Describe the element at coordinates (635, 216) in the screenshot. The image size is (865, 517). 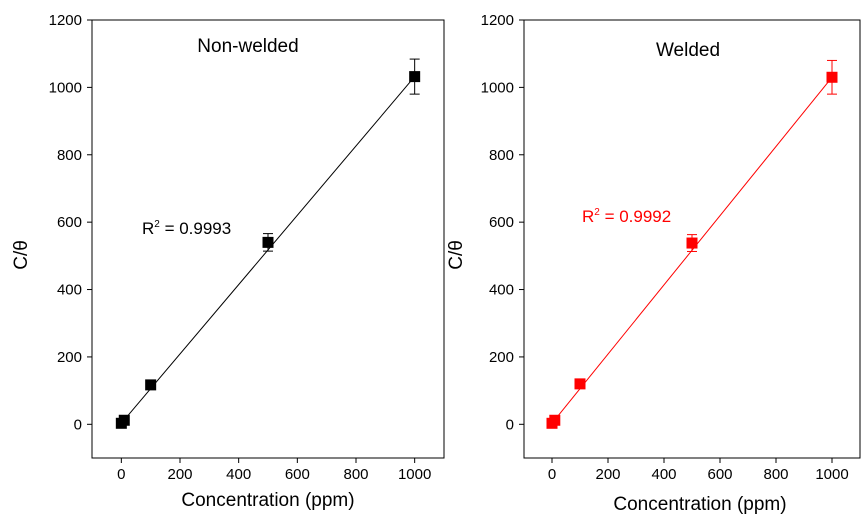
I see `r-squared-value: = 0.9992` at that location.